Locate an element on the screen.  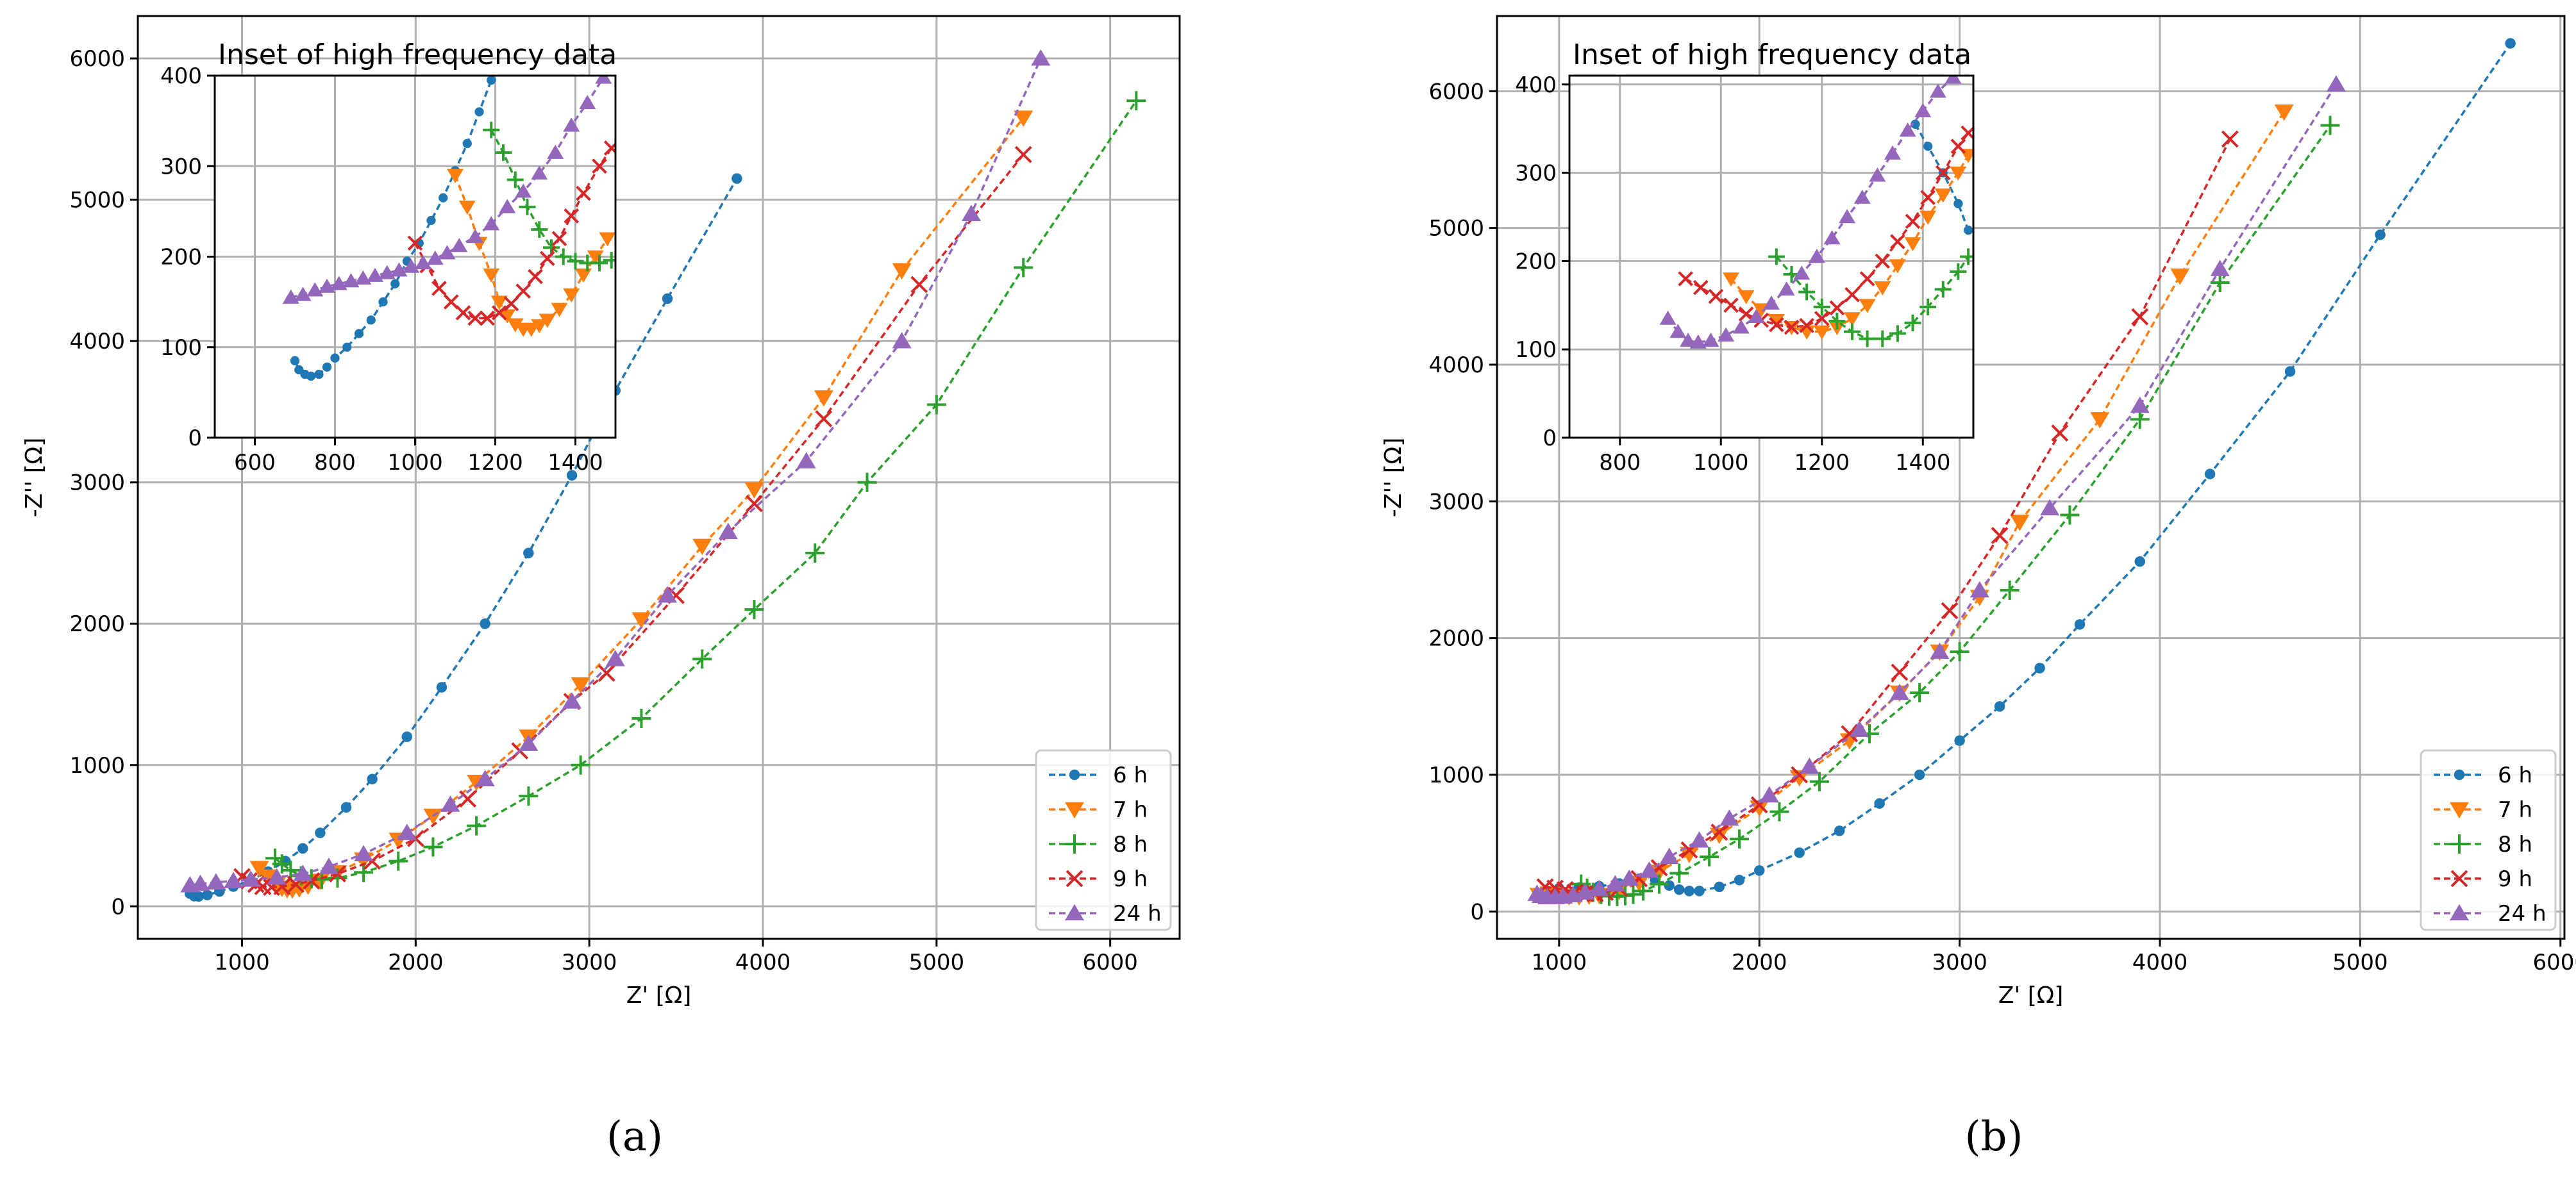
a-legend-label: 9 h is located at coordinates (1130, 879).